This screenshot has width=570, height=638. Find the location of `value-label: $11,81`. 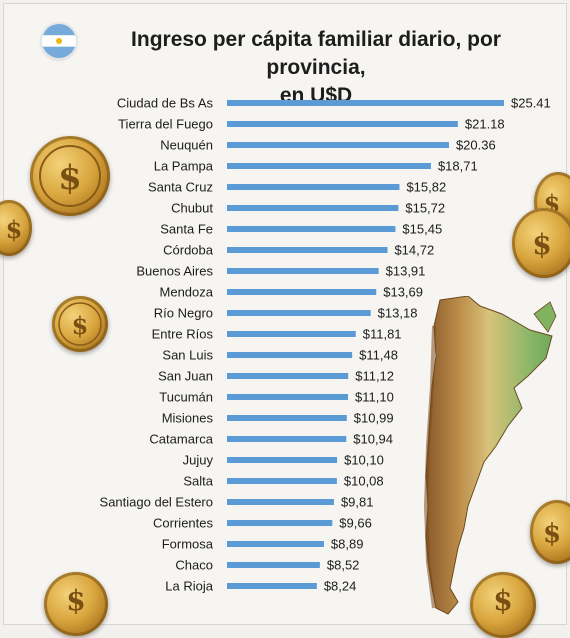

value-label: $11,81 is located at coordinates (382, 334).